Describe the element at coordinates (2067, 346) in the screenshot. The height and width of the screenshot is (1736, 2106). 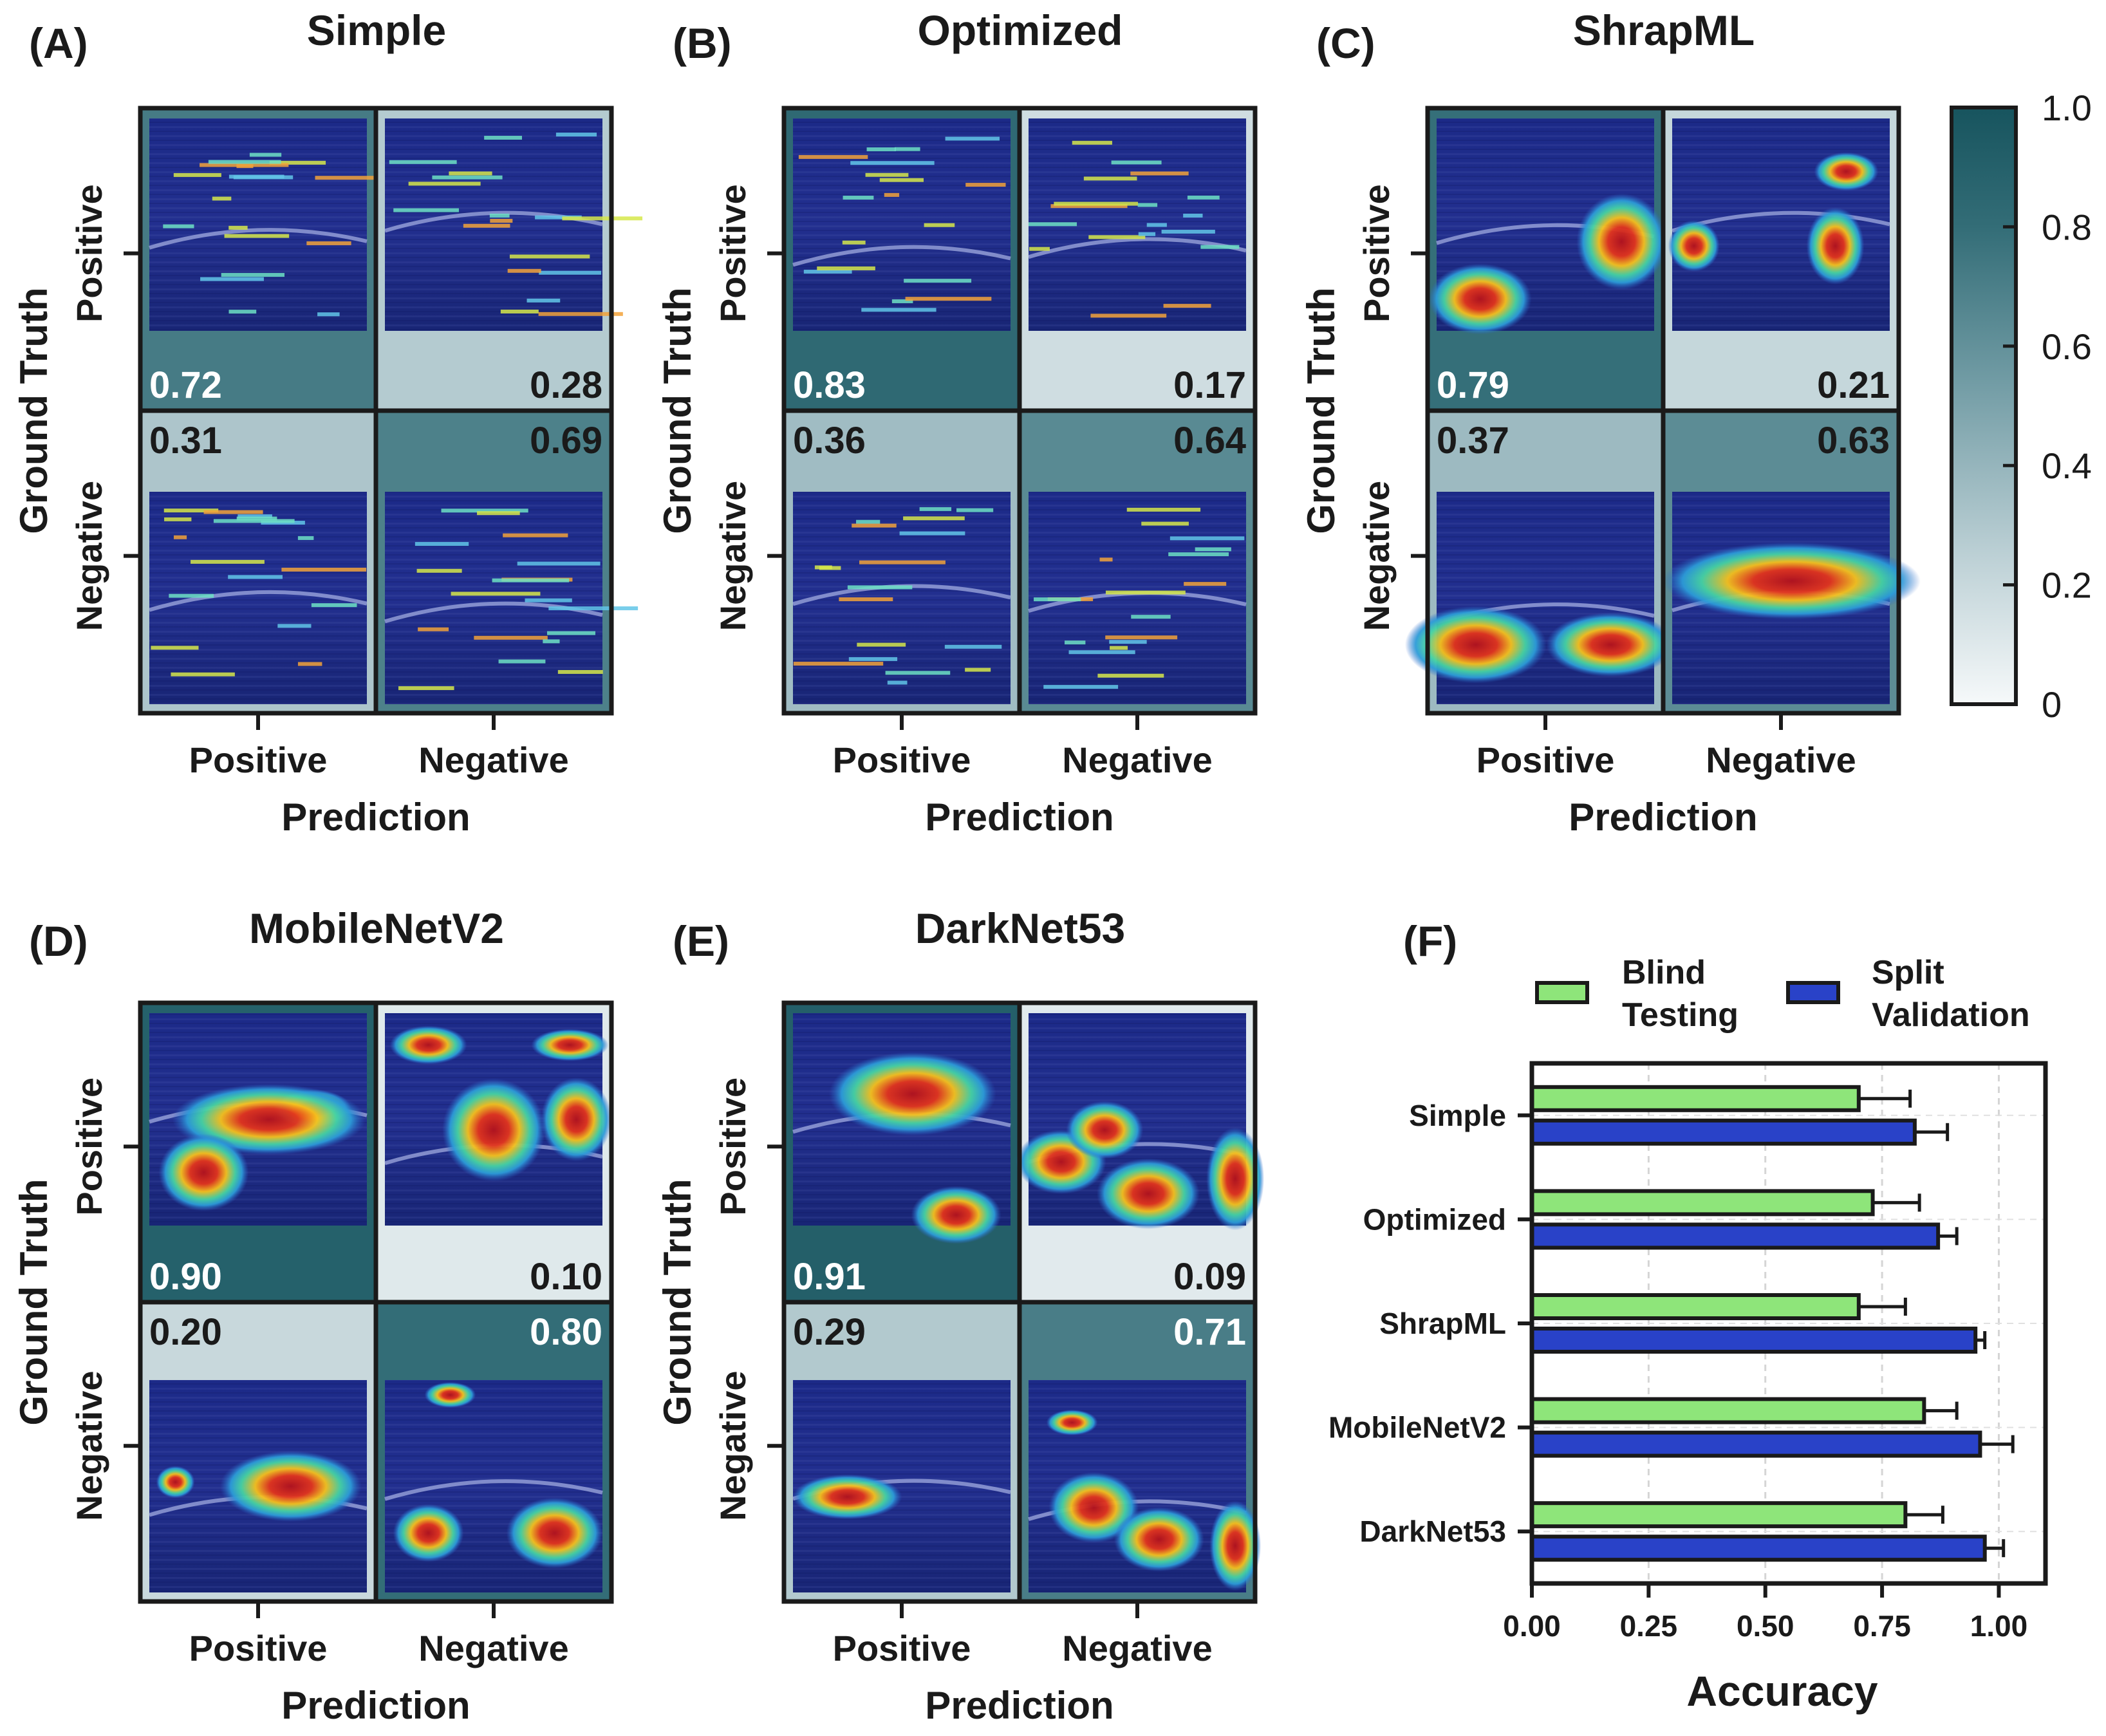
I see `colorbar-tick-label: 0.6` at that location.